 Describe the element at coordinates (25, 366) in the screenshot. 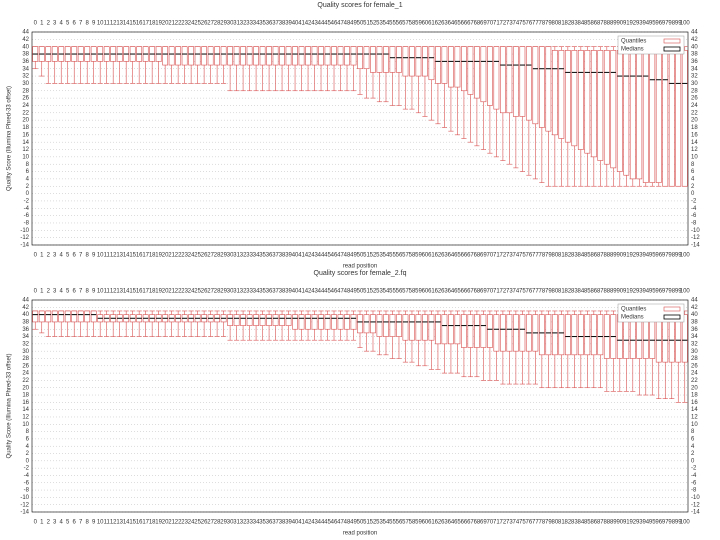

I see `y-tick-label: 26` at that location.